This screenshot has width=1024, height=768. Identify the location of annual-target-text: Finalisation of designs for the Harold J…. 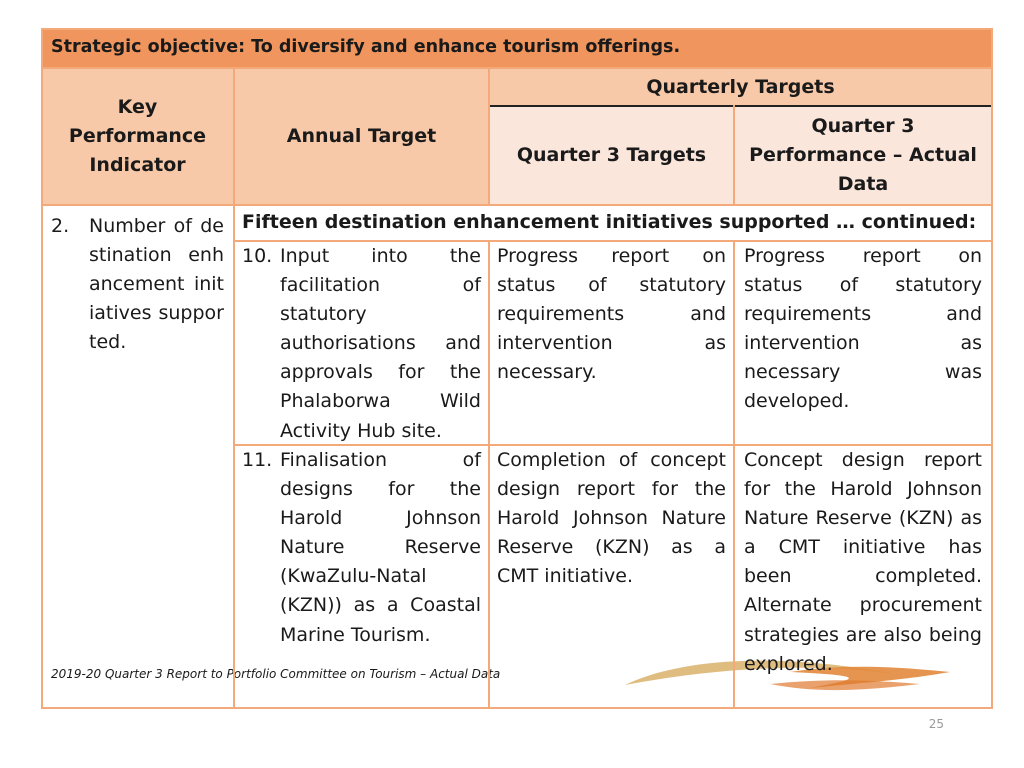
(380, 547).